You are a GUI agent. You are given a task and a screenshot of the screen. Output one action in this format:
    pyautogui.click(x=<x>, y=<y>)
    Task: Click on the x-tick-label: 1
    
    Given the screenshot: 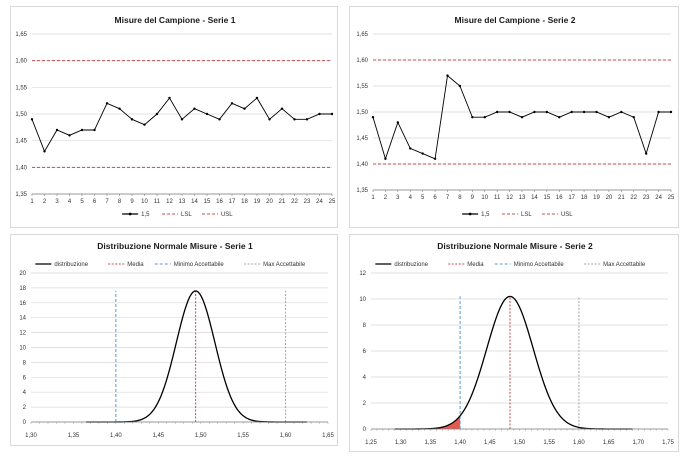 What is the action you would take?
    pyautogui.click(x=32, y=202)
    